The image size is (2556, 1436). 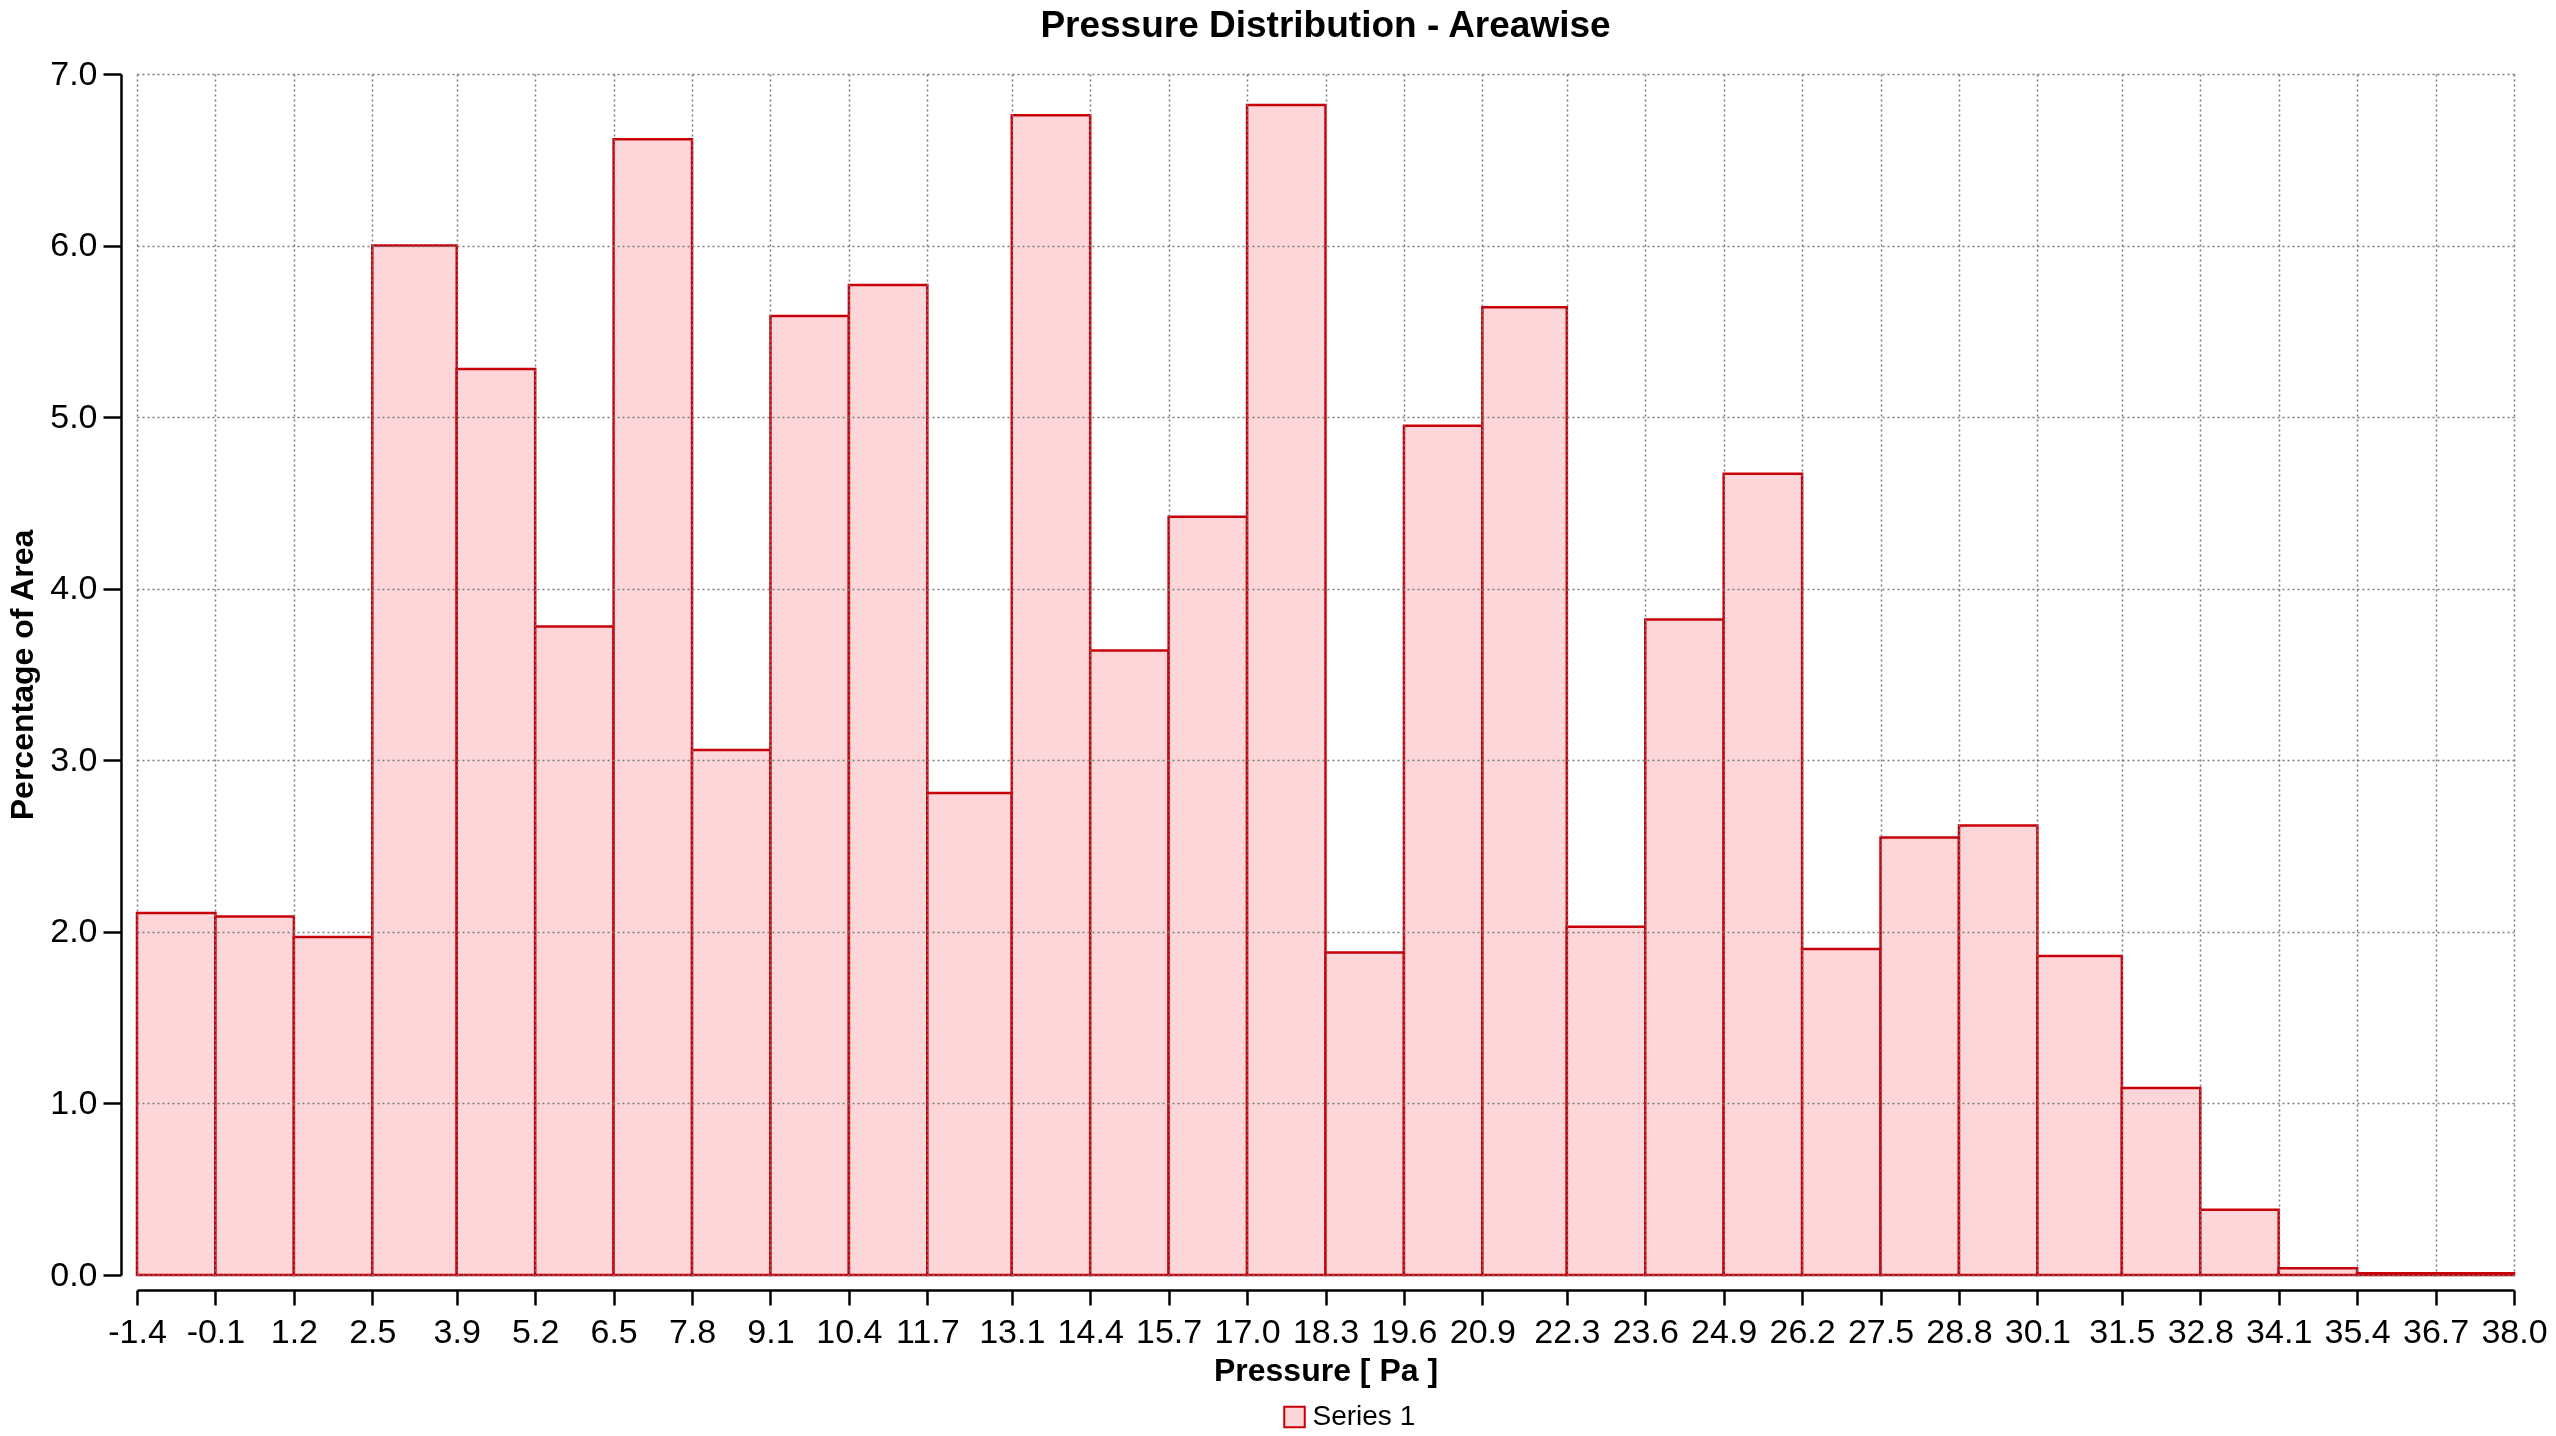 I want to click on x-tick-label: 10.4, so click(x=849, y=1330).